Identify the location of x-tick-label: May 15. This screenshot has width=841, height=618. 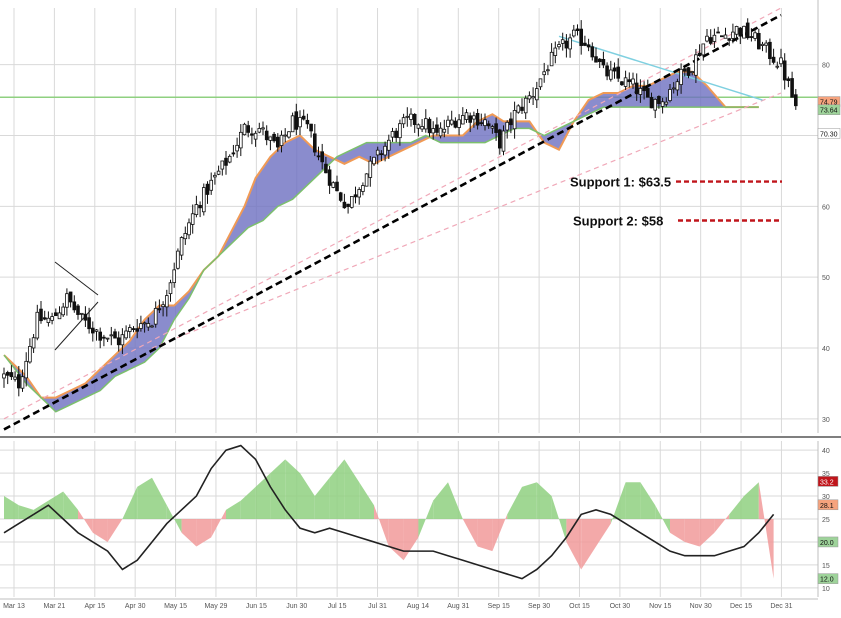
(175, 606).